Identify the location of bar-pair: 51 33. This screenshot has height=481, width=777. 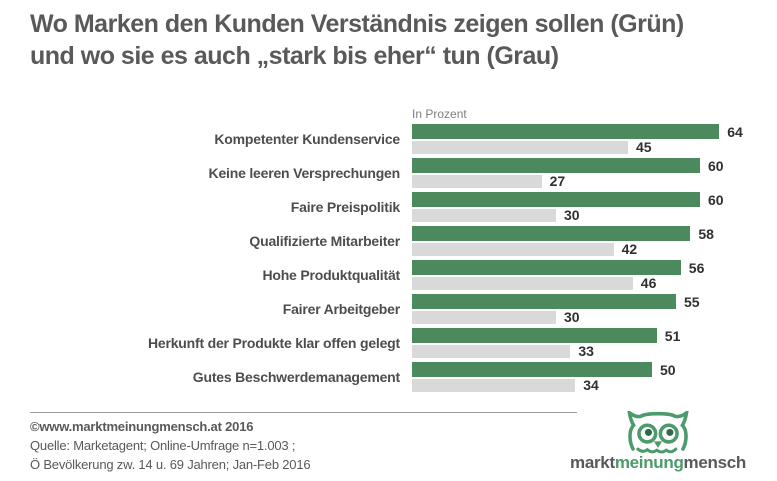
(546, 343).